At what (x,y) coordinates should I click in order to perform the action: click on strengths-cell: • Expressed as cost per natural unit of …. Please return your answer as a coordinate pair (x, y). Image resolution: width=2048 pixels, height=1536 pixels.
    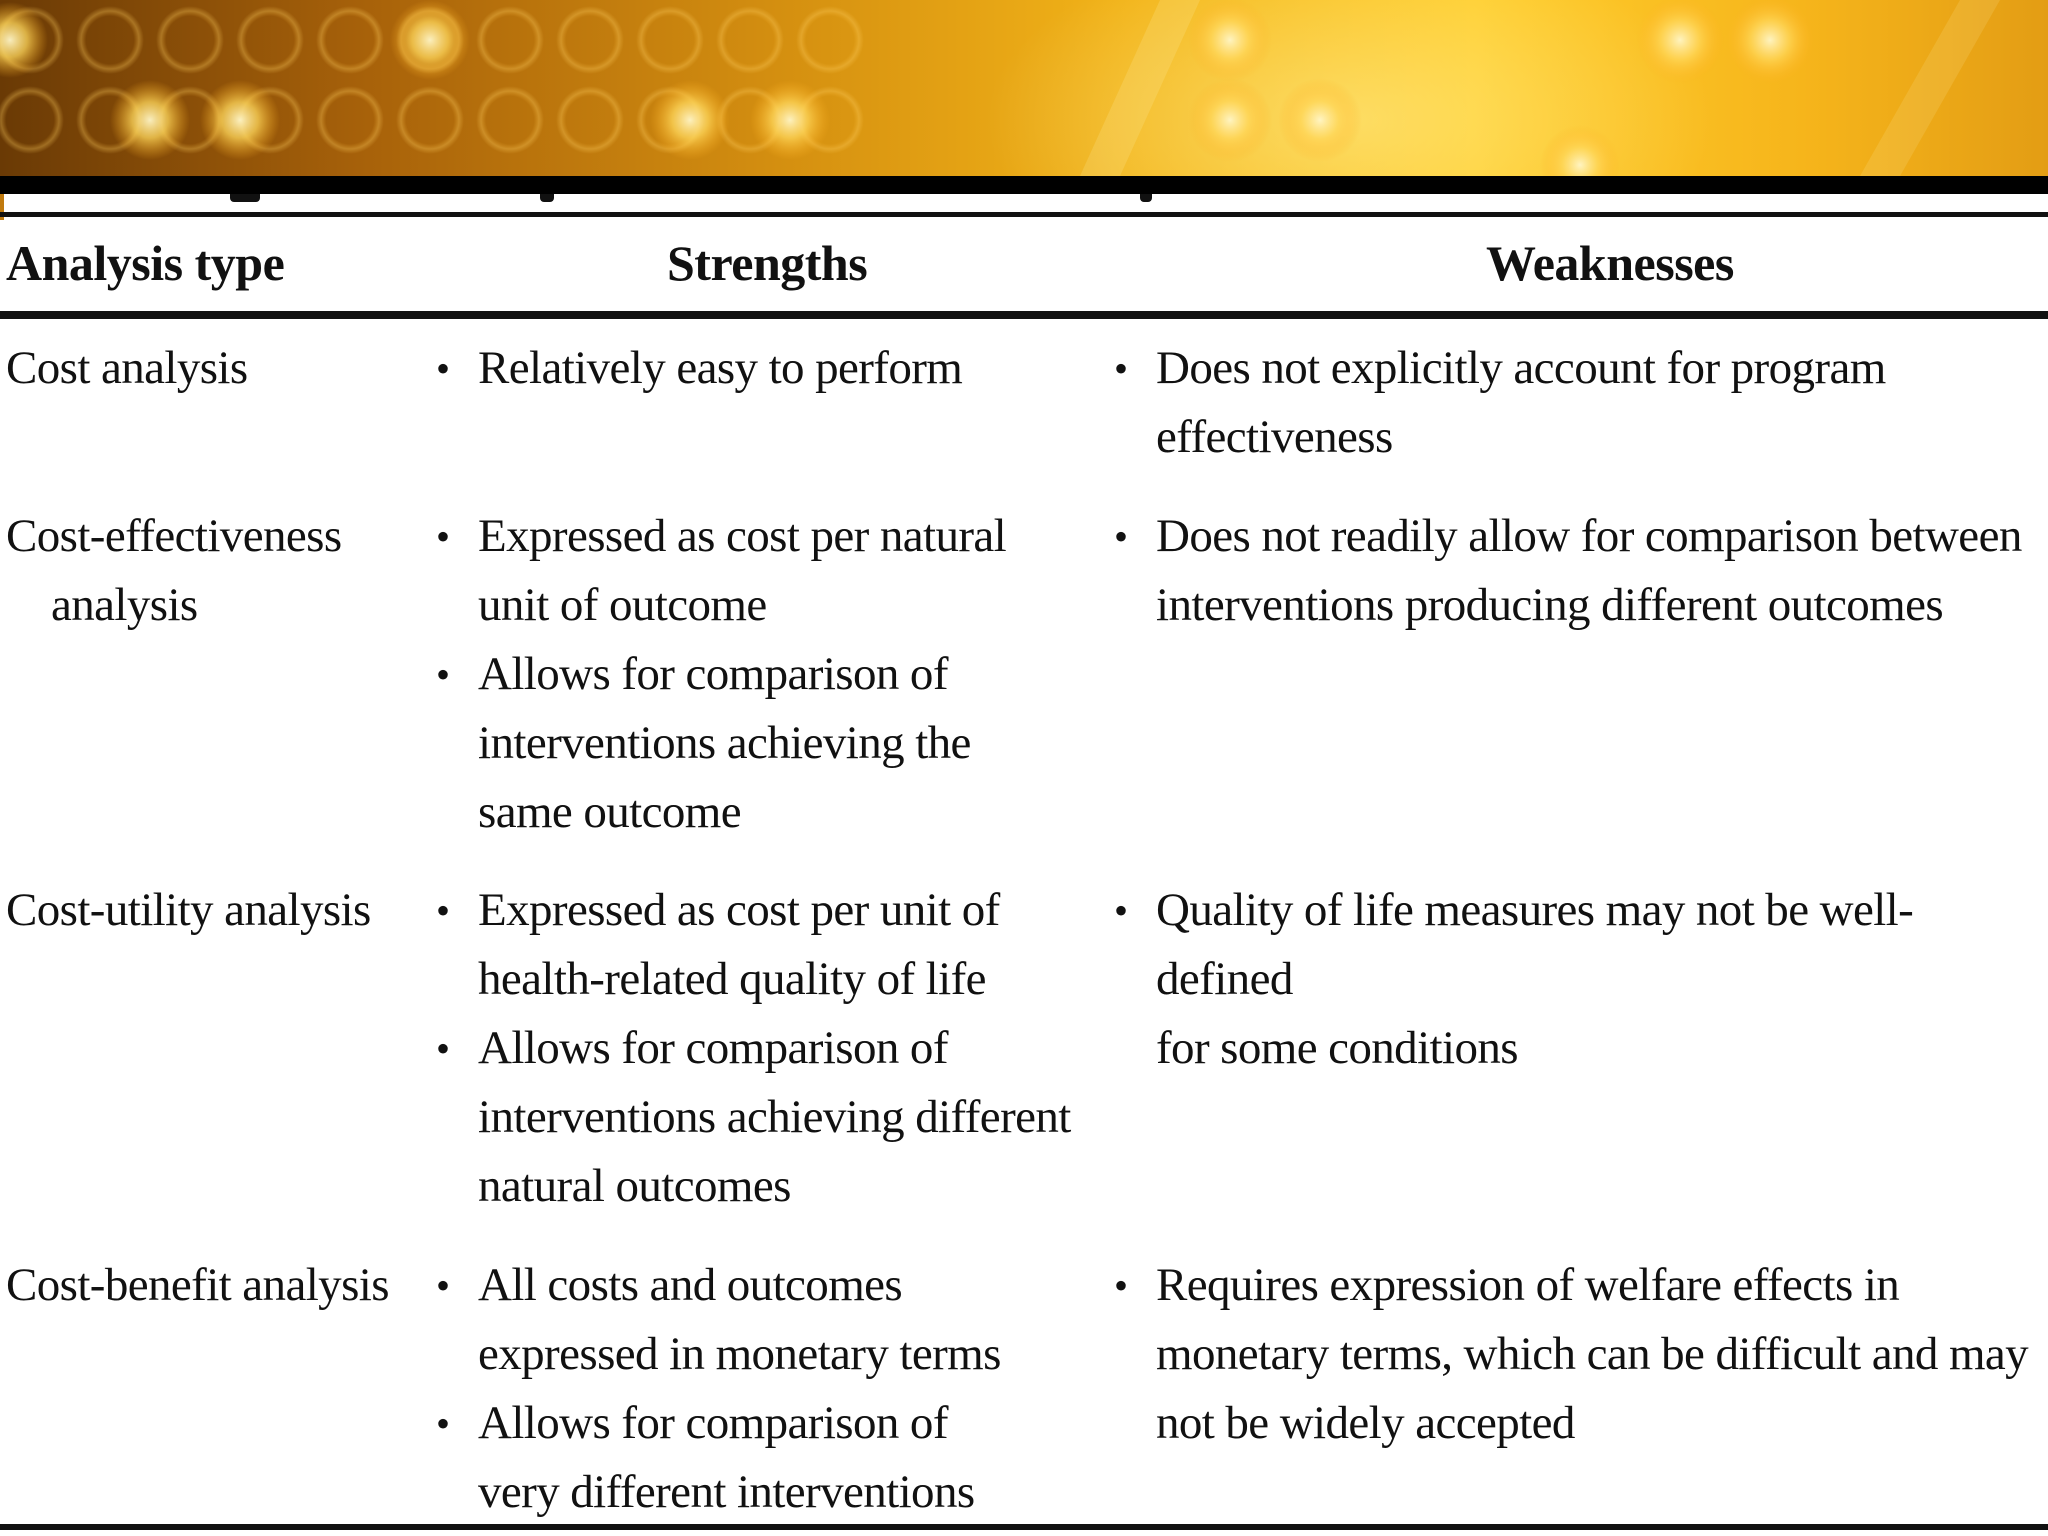
    Looking at the image, I should click on (721, 674).